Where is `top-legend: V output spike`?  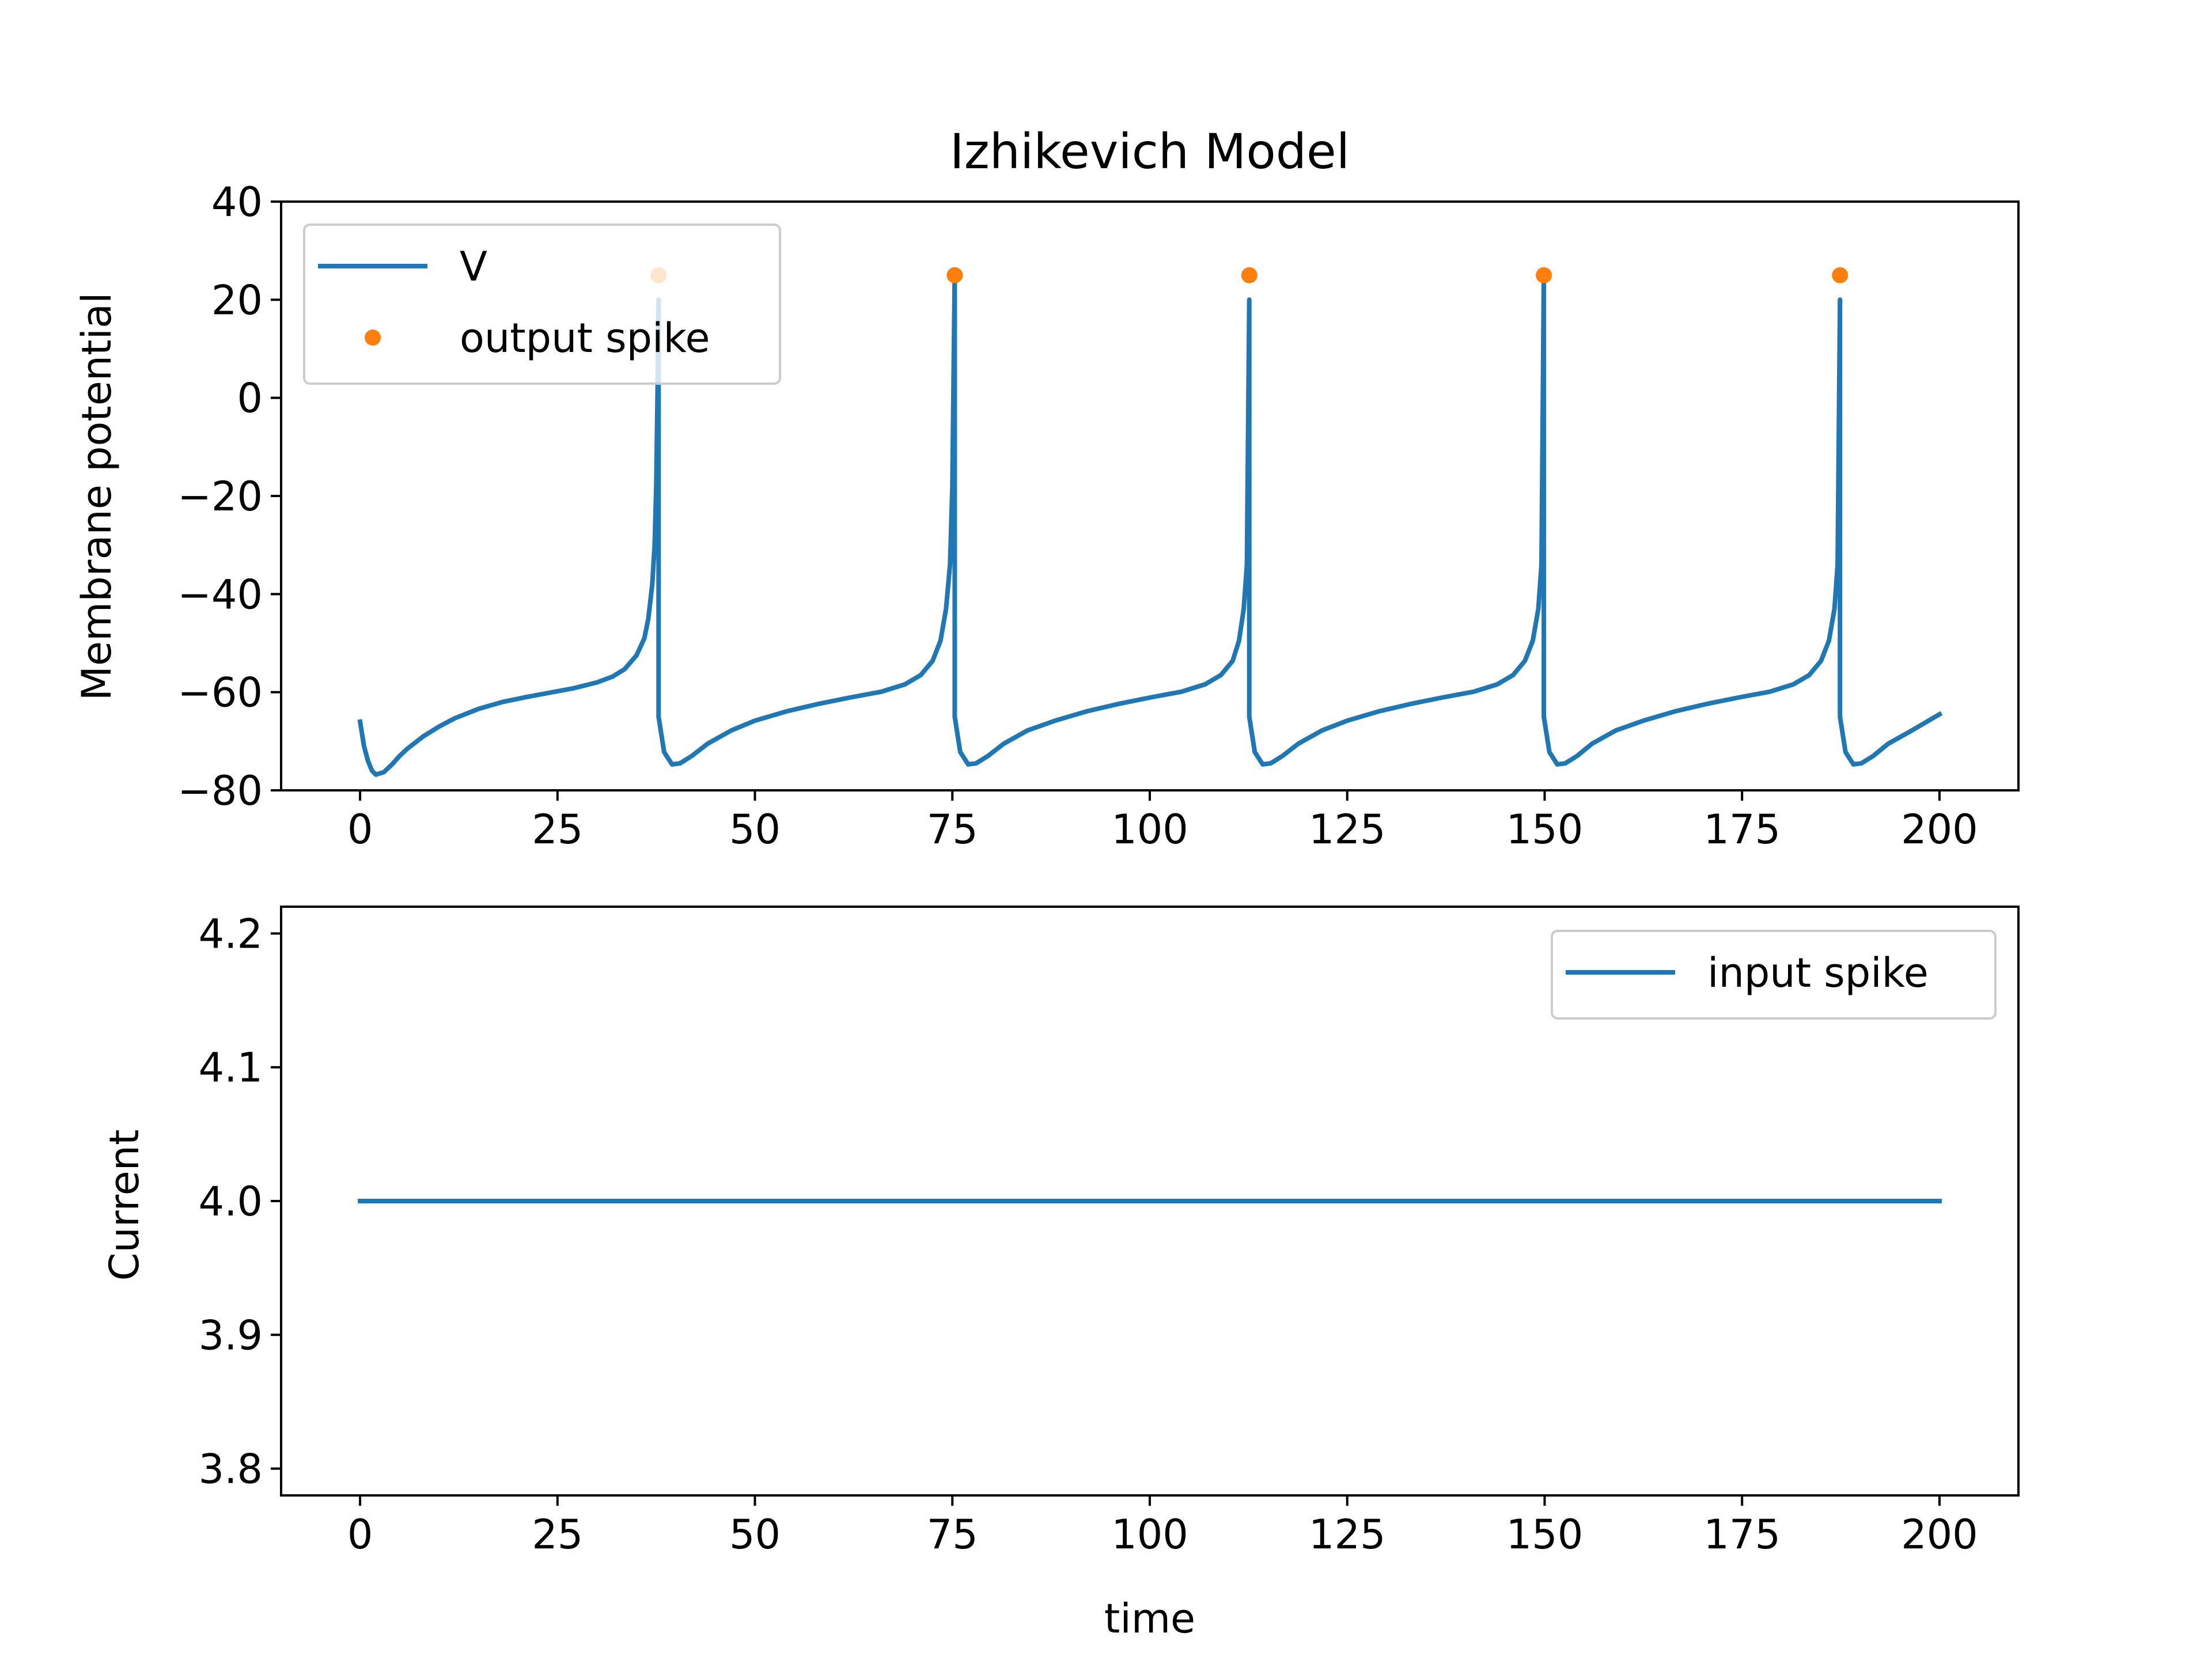 top-legend: V output spike is located at coordinates (542, 304).